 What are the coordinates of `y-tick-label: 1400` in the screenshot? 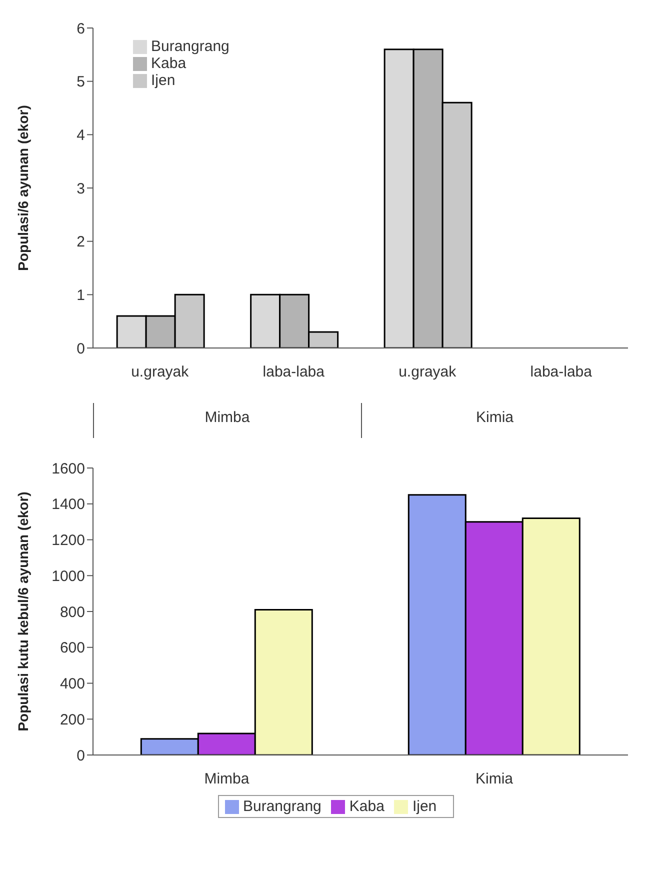 It's located at (68, 505).